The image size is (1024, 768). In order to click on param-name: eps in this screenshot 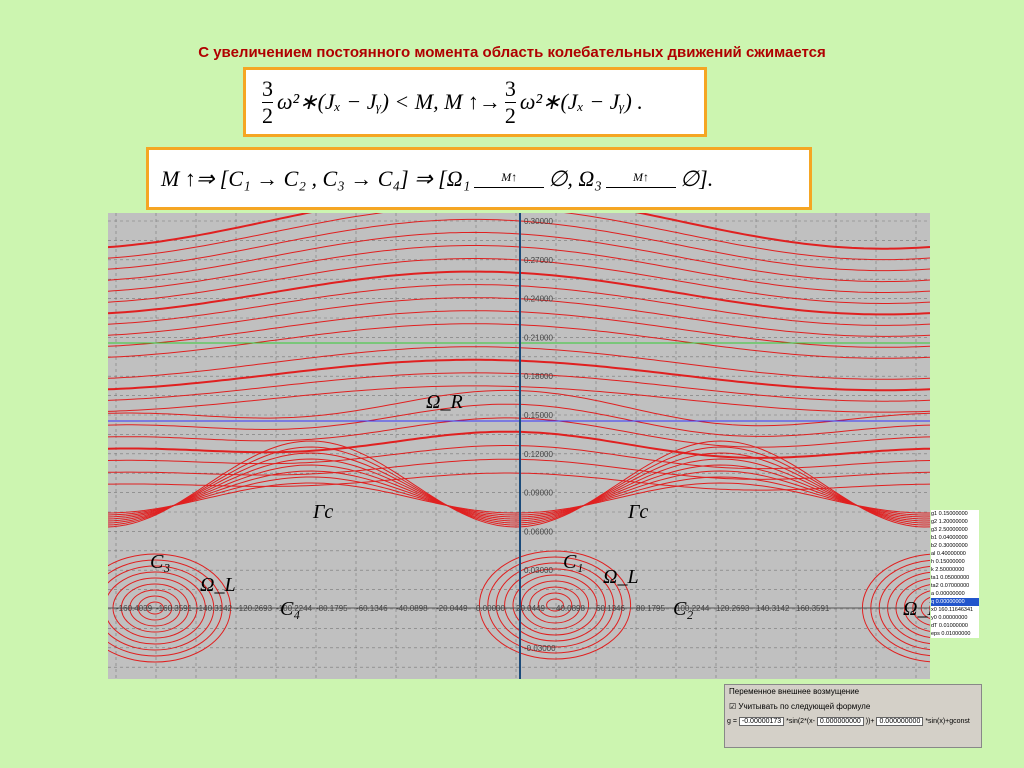, I will do `click(935, 634)`.